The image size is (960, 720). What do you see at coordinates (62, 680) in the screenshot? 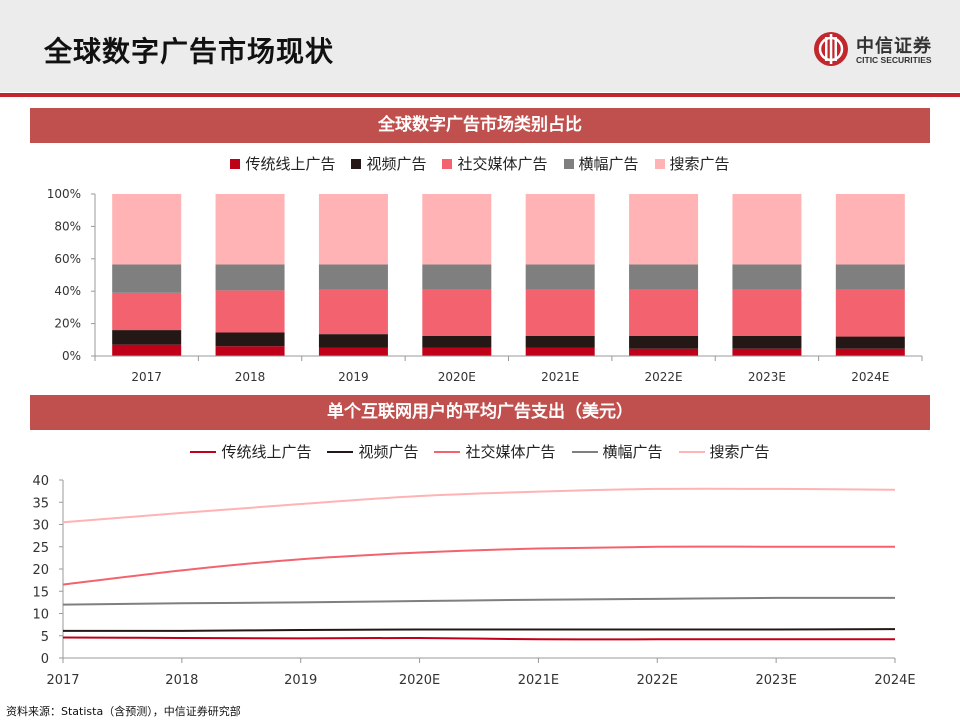
I see `line-x-tick-label: 2017` at bounding box center [62, 680].